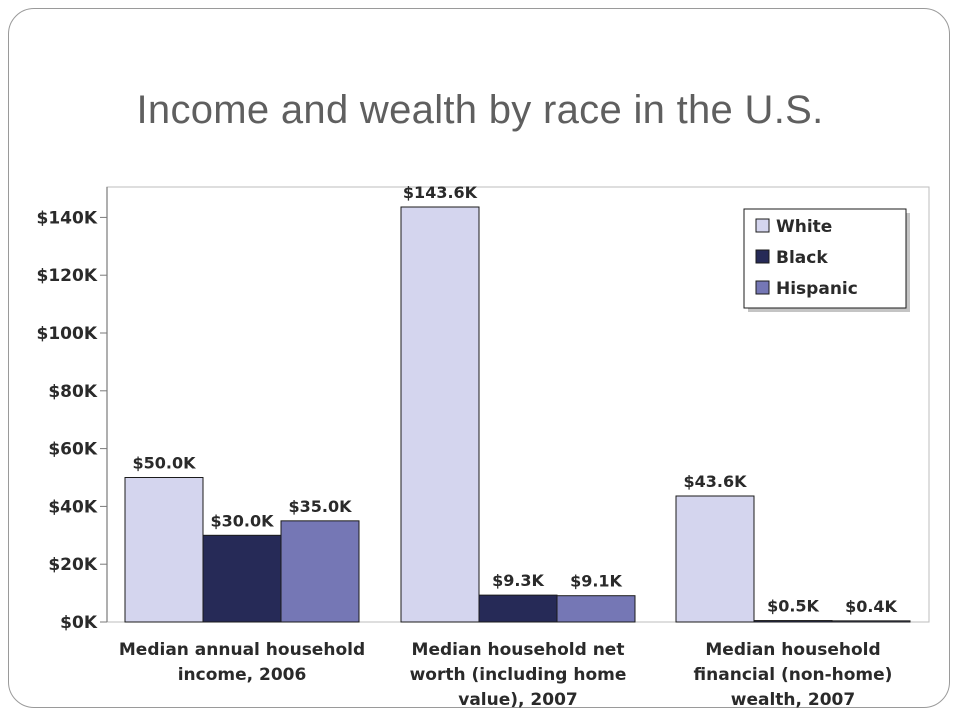 The image size is (960, 720). What do you see at coordinates (72, 450) in the screenshot?
I see `y-tick-label: $60K` at bounding box center [72, 450].